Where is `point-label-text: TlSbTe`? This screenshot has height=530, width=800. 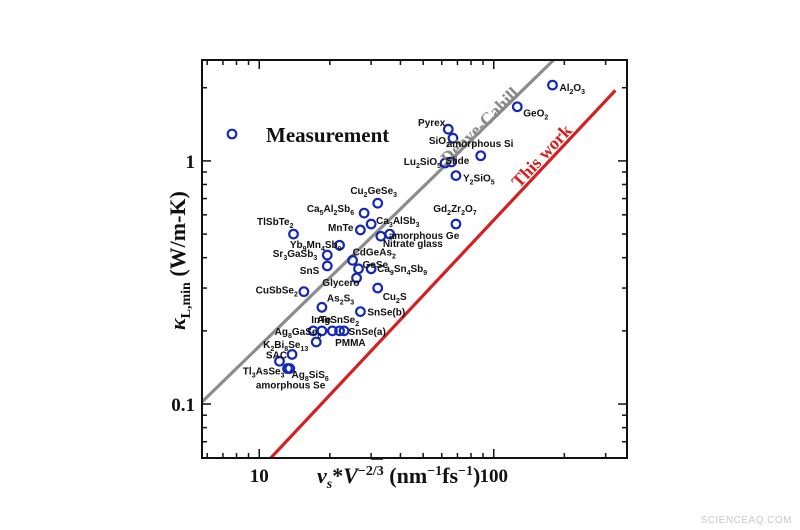
point-label-text: TlSbTe is located at coordinates (273, 222).